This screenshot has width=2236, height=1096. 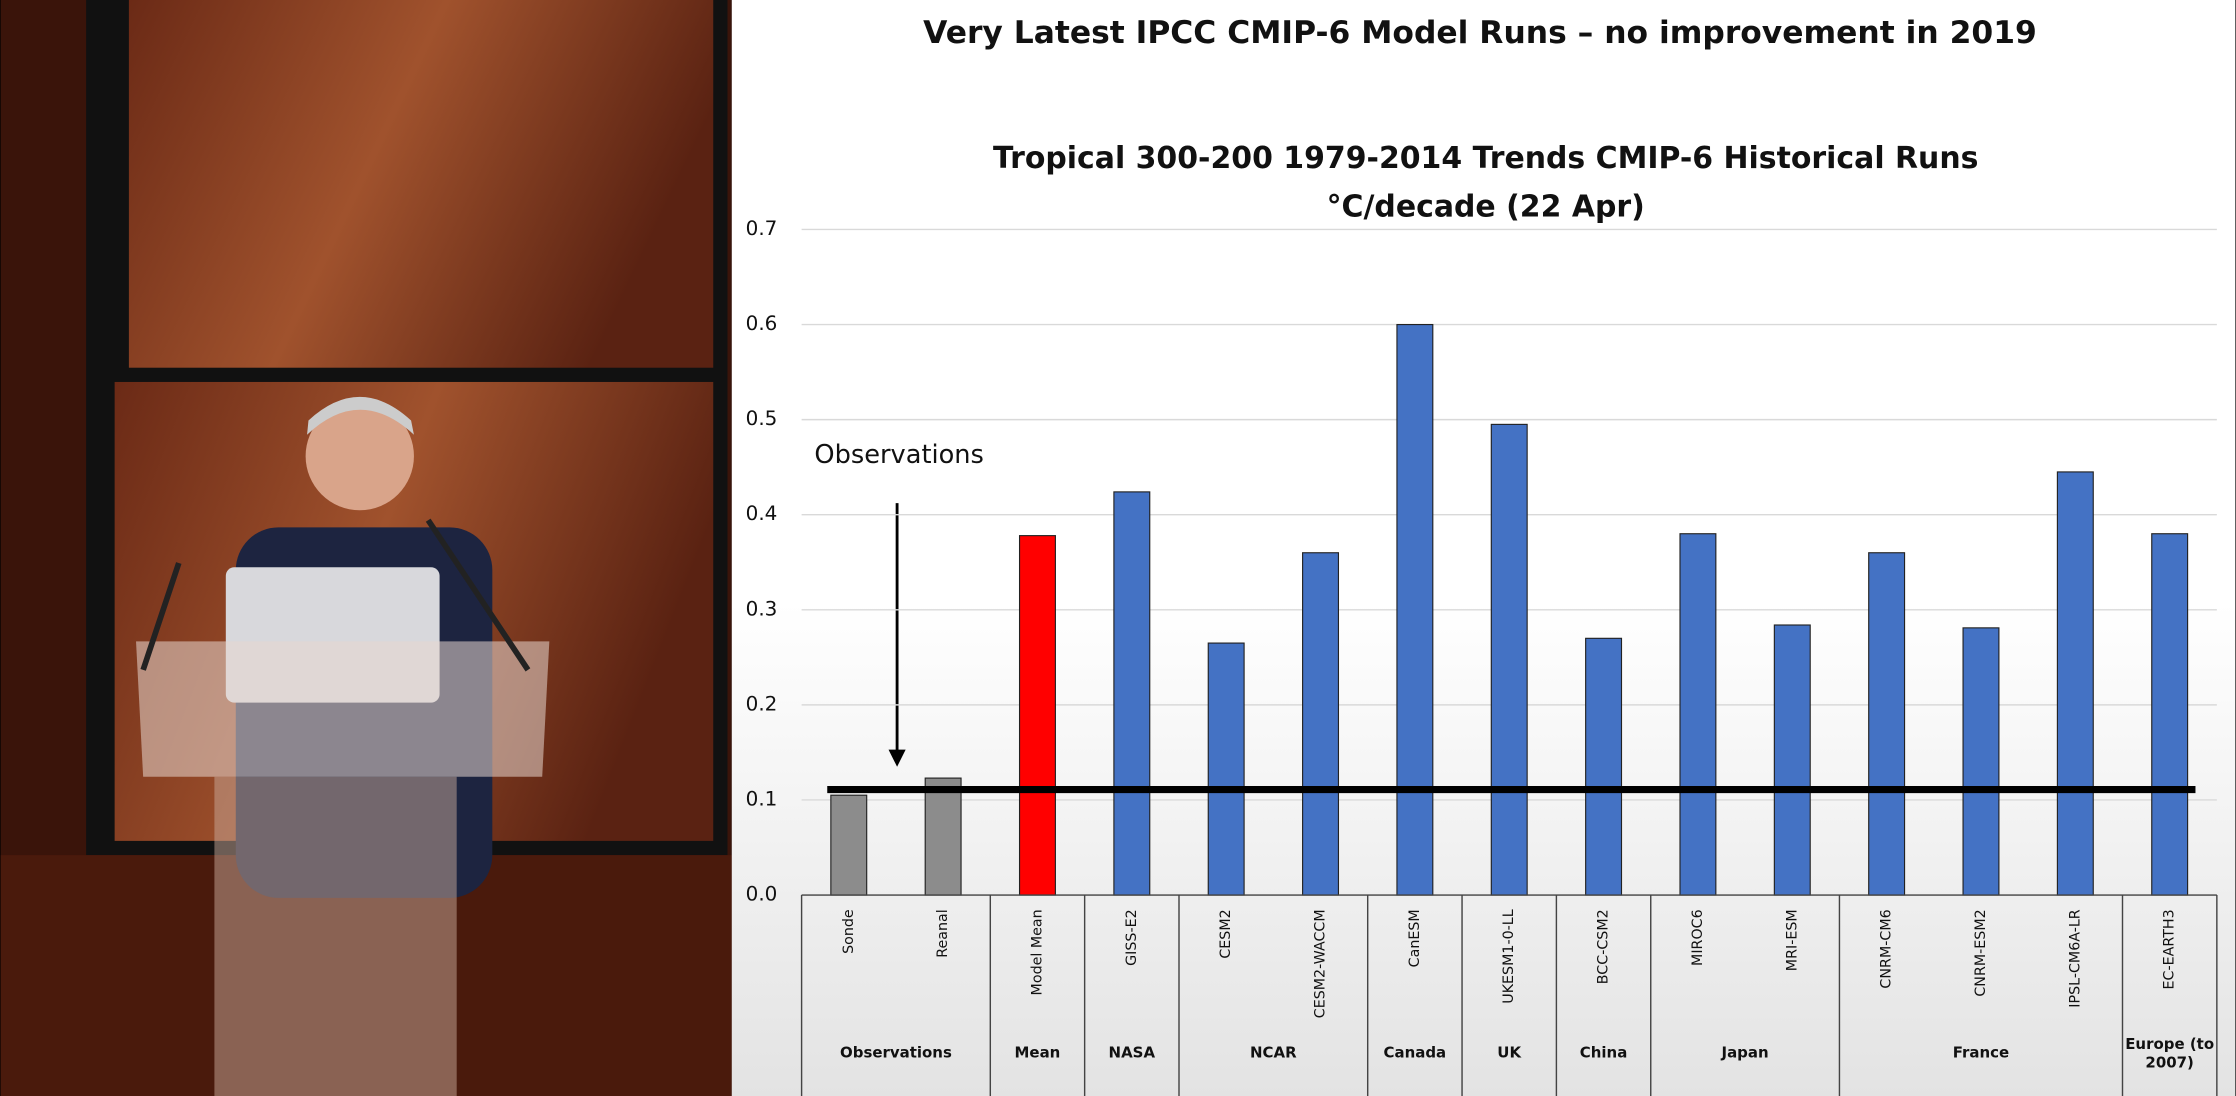 I want to click on y-tick-label: 0.1, so click(x=762, y=798).